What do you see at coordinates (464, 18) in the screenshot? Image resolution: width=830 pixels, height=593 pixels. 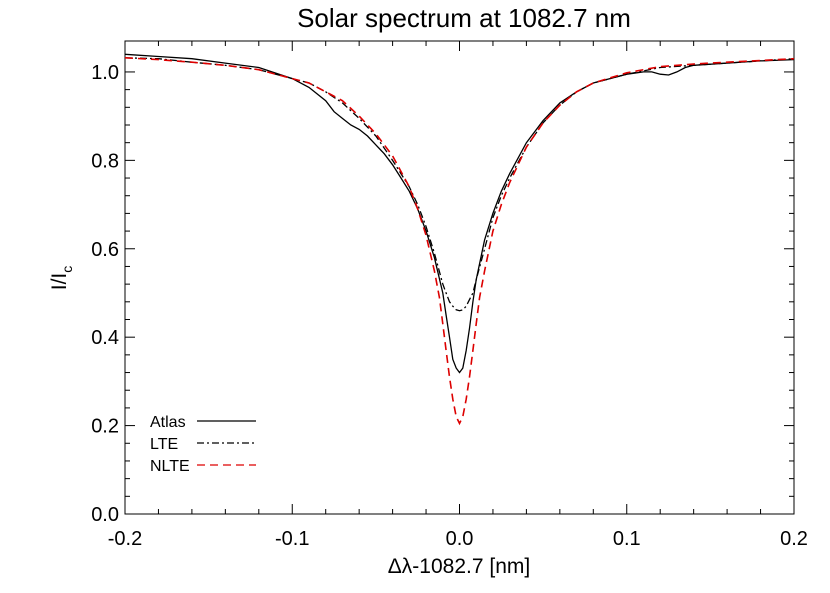 I see `chart-title: Solar spectrum at 1082.7 nm` at bounding box center [464, 18].